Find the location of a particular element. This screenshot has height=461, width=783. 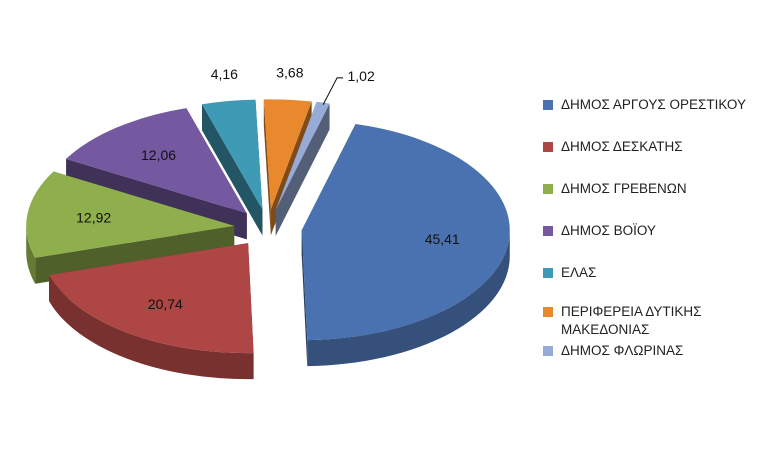

legend-label: ΕΛΑΣ is located at coordinates (579, 272).